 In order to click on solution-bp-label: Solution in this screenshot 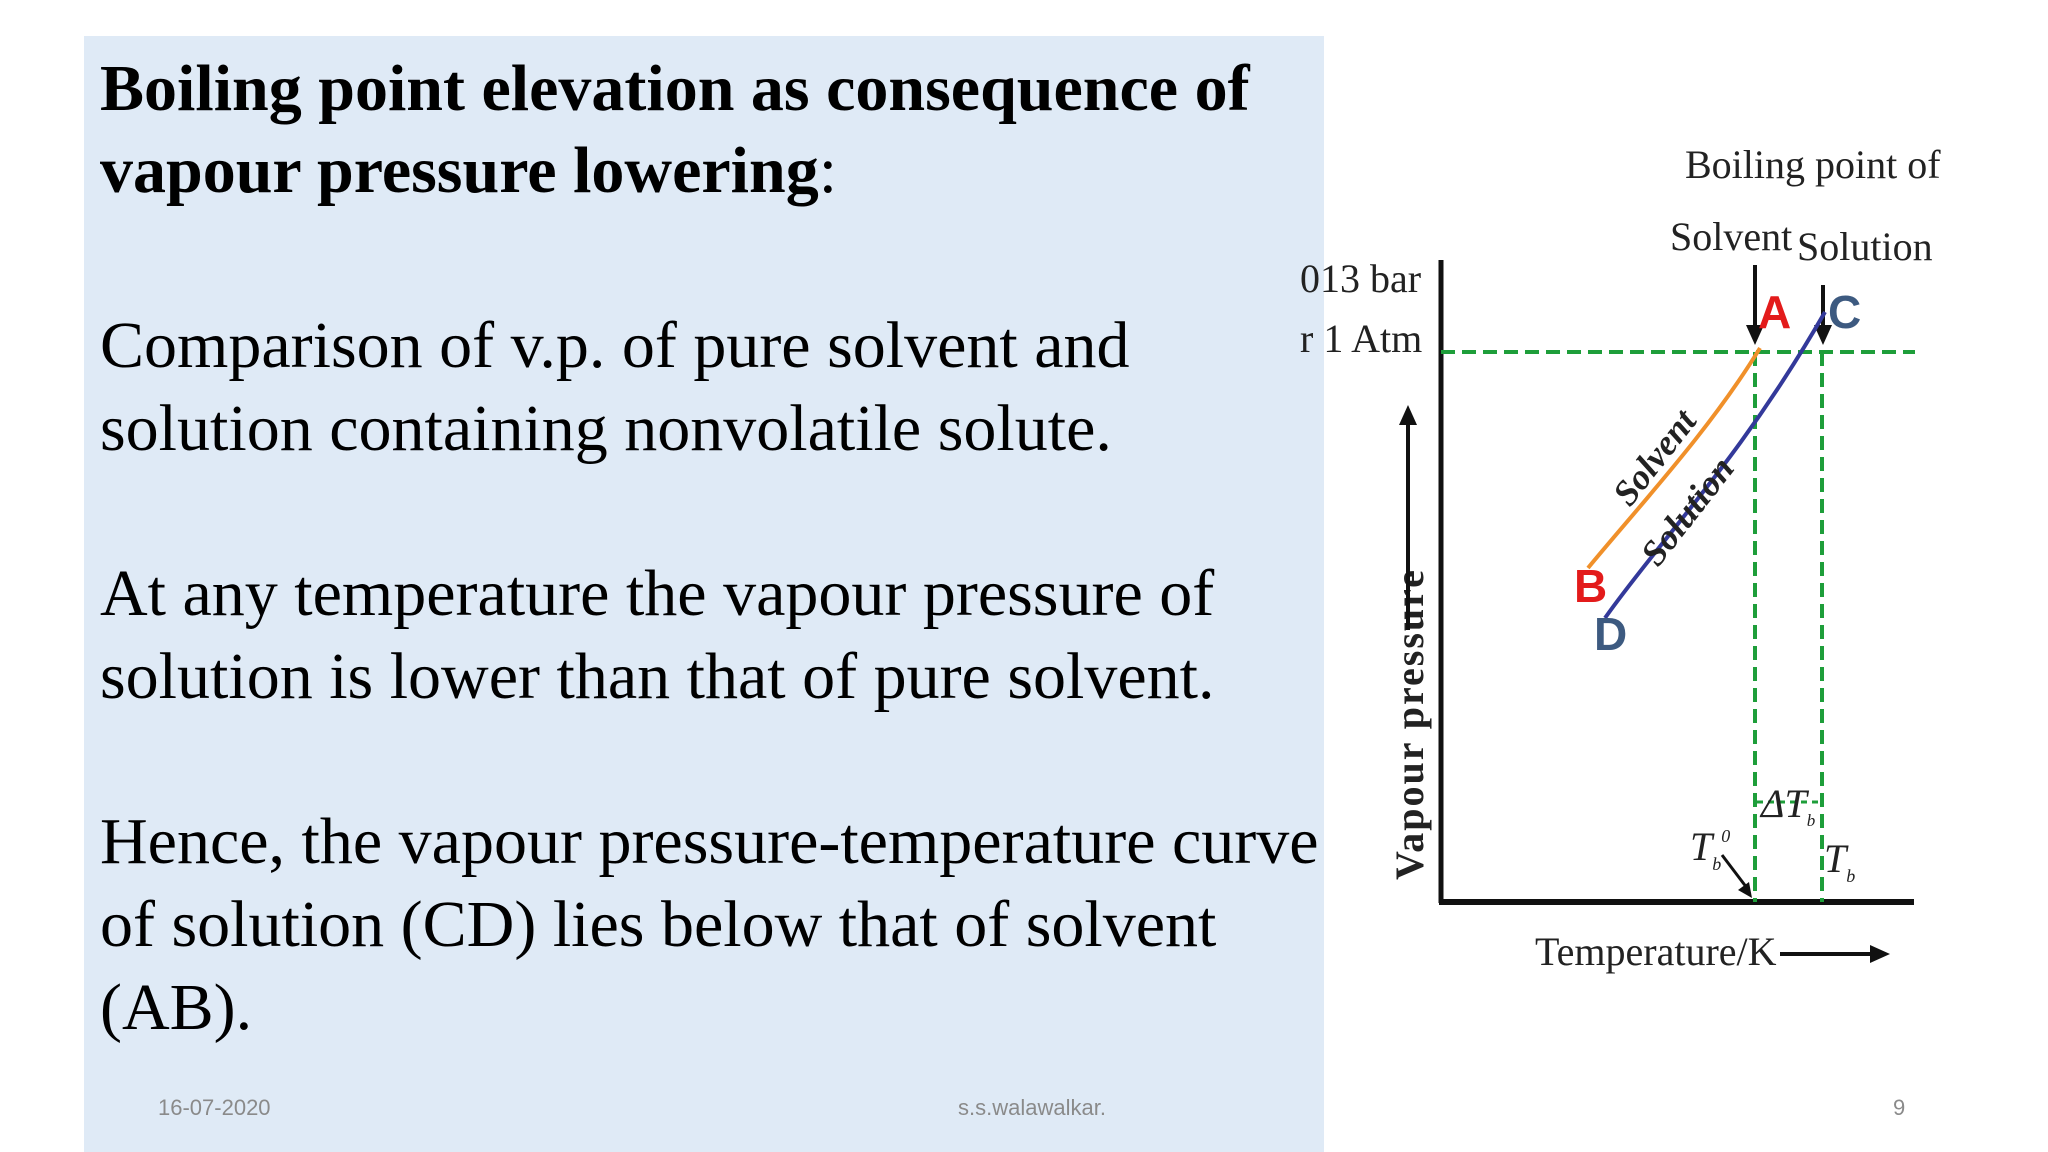, I will do `click(1865, 246)`.